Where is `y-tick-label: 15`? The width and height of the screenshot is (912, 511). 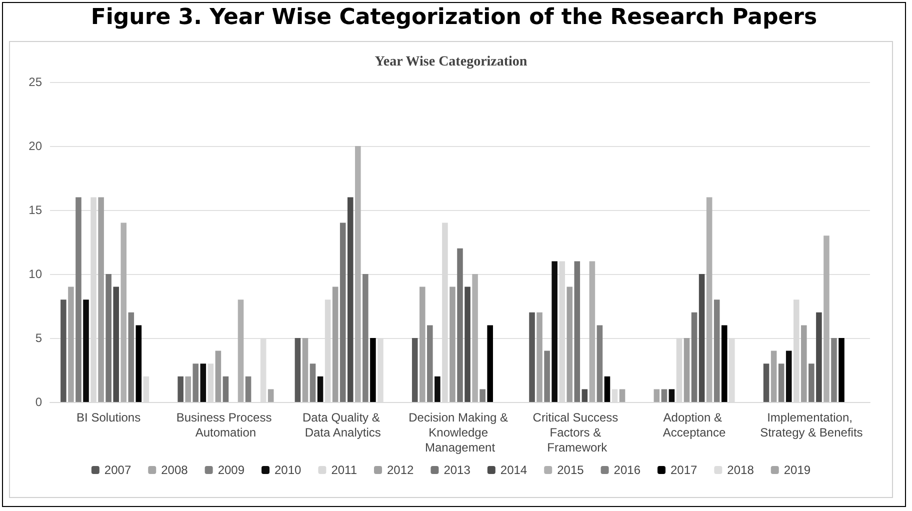
y-tick-label: 15 is located at coordinates (35, 210).